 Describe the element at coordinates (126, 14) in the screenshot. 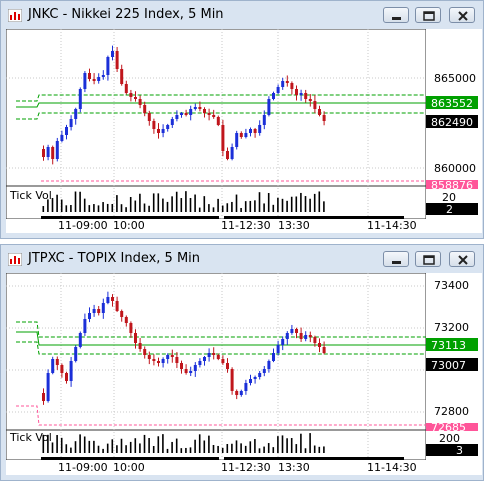

I see `window-title: JNKC - Nikkei 225 Index, 5 Min` at that location.